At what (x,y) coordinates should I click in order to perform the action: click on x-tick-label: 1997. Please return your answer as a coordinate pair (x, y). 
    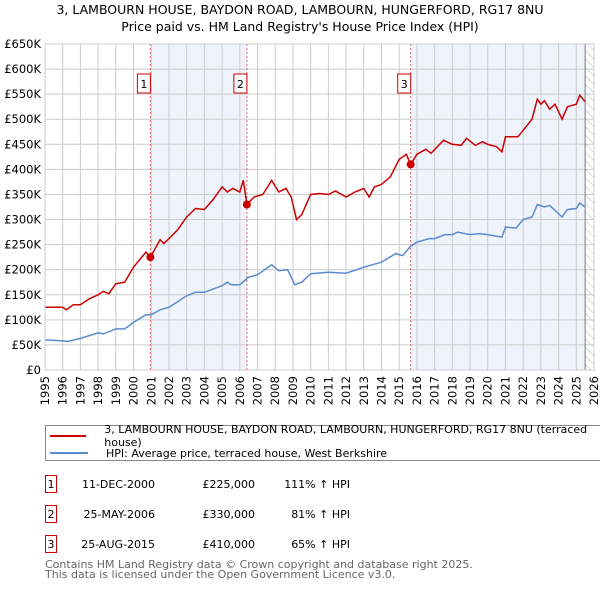
    Looking at the image, I should click on (80, 390).